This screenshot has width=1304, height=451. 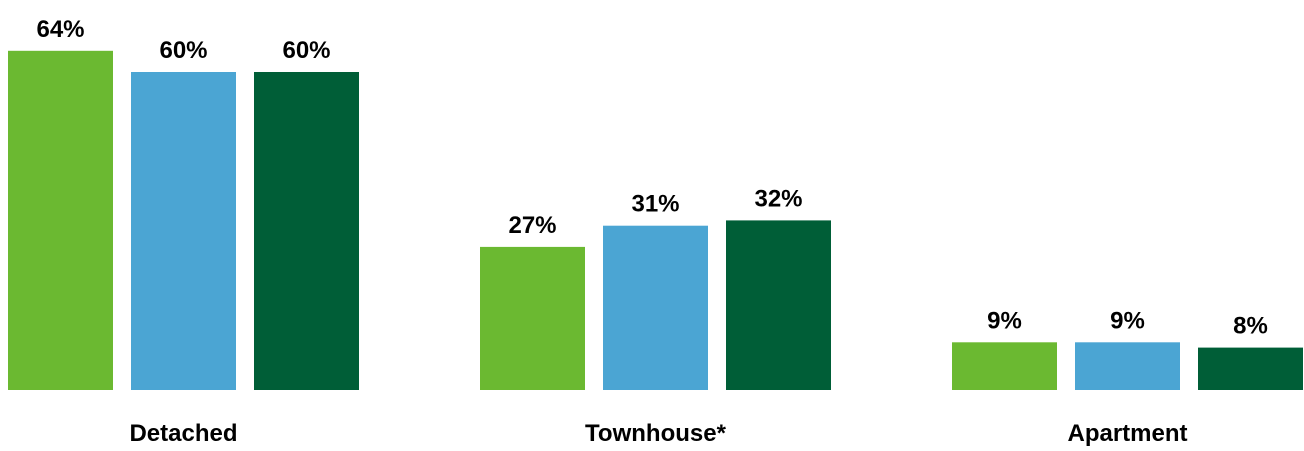 I want to click on data-label-apartment-3: 8%, so click(x=1250, y=326).